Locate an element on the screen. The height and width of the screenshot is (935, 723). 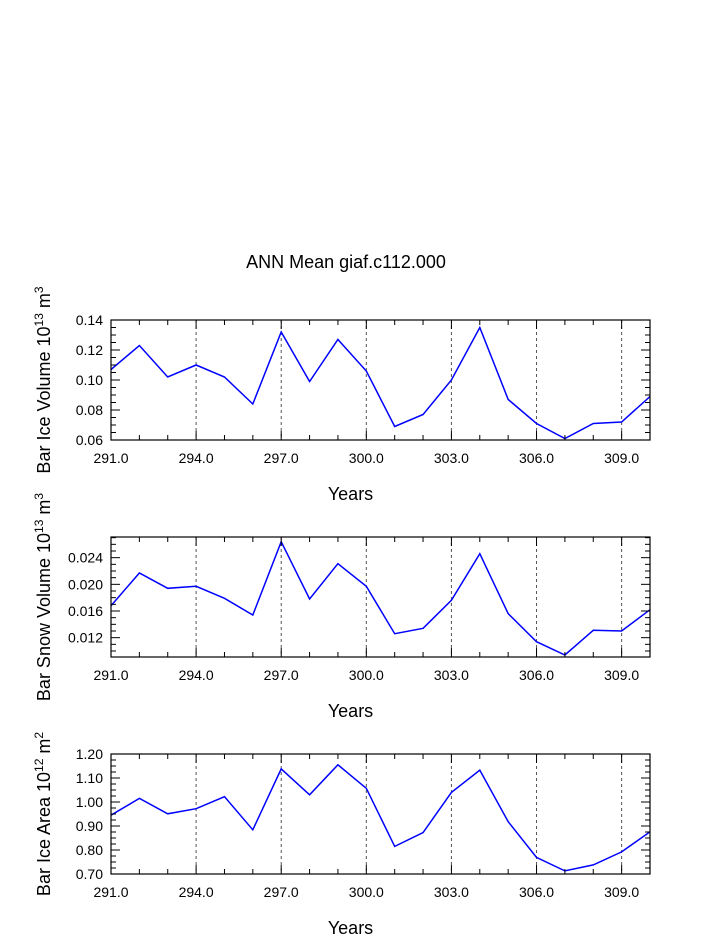
y-tick-label: 0.10 is located at coordinates (89, 380).